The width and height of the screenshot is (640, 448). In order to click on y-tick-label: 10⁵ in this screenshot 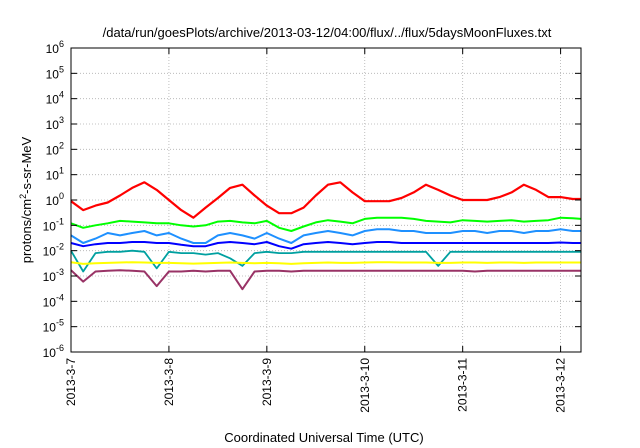, I will do `click(55, 72)`.